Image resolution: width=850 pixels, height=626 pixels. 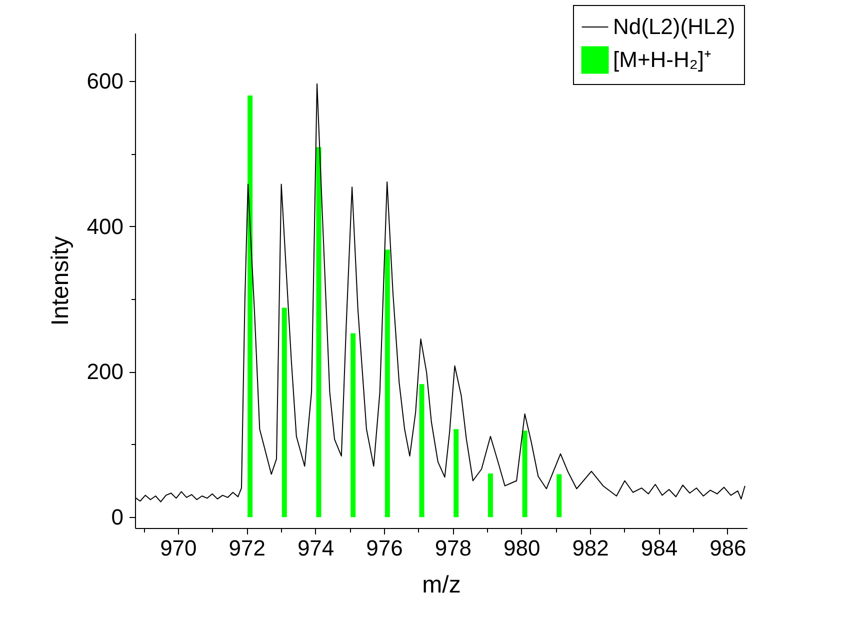 What do you see at coordinates (659, 548) in the screenshot?
I see `x-tick-label: 984` at bounding box center [659, 548].